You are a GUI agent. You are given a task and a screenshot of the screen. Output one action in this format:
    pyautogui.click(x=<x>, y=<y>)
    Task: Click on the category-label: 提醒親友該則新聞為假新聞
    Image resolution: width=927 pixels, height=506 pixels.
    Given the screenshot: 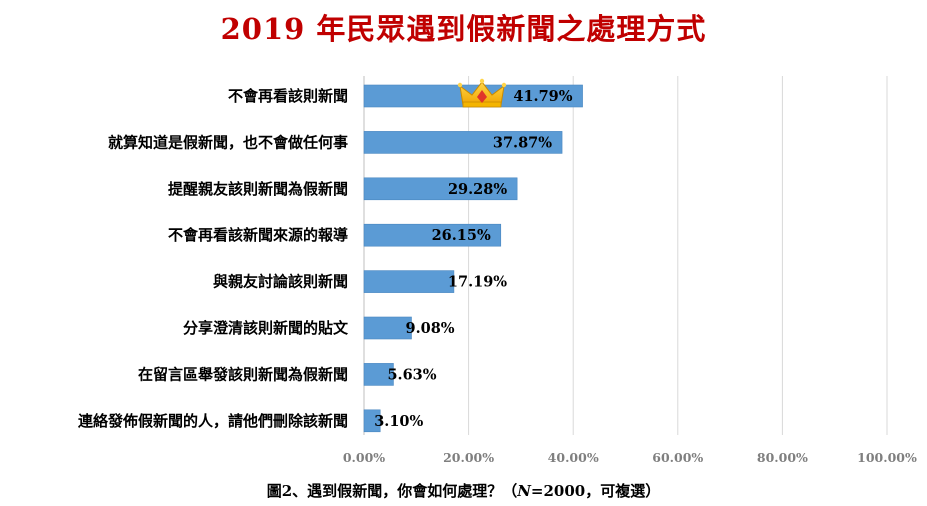 What is the action you would take?
    pyautogui.click(x=258, y=189)
    